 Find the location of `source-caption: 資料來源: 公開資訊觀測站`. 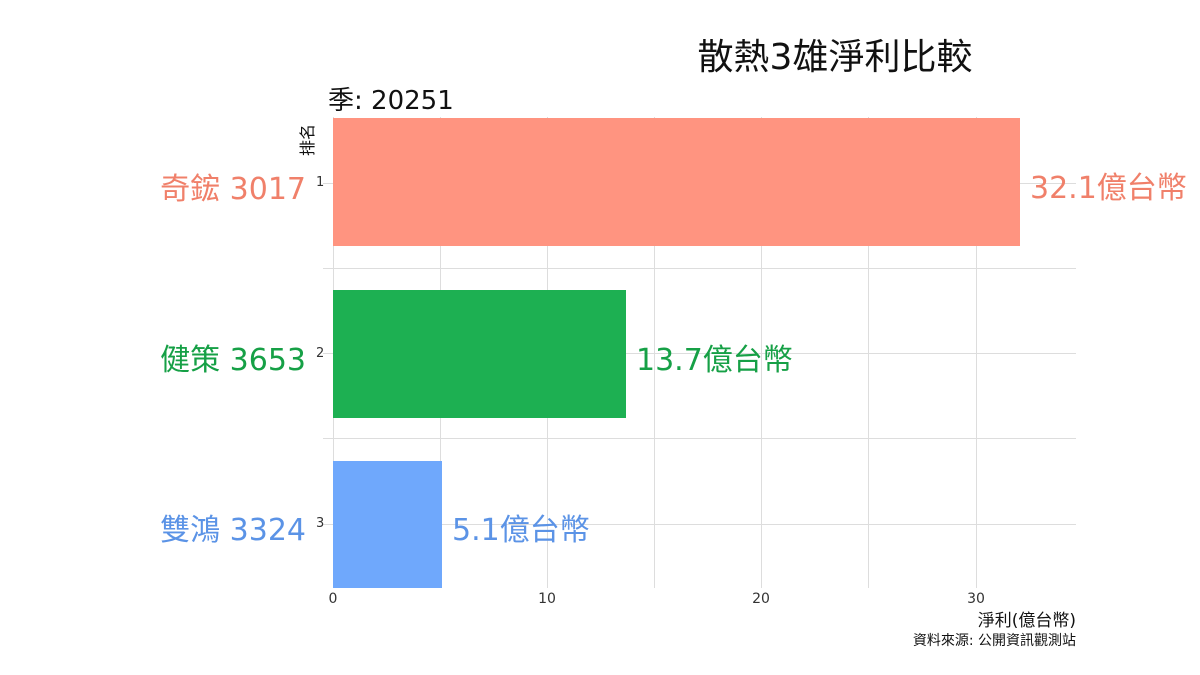

source-caption: 資料來源: 公開資訊觀測站 is located at coordinates (994, 641).